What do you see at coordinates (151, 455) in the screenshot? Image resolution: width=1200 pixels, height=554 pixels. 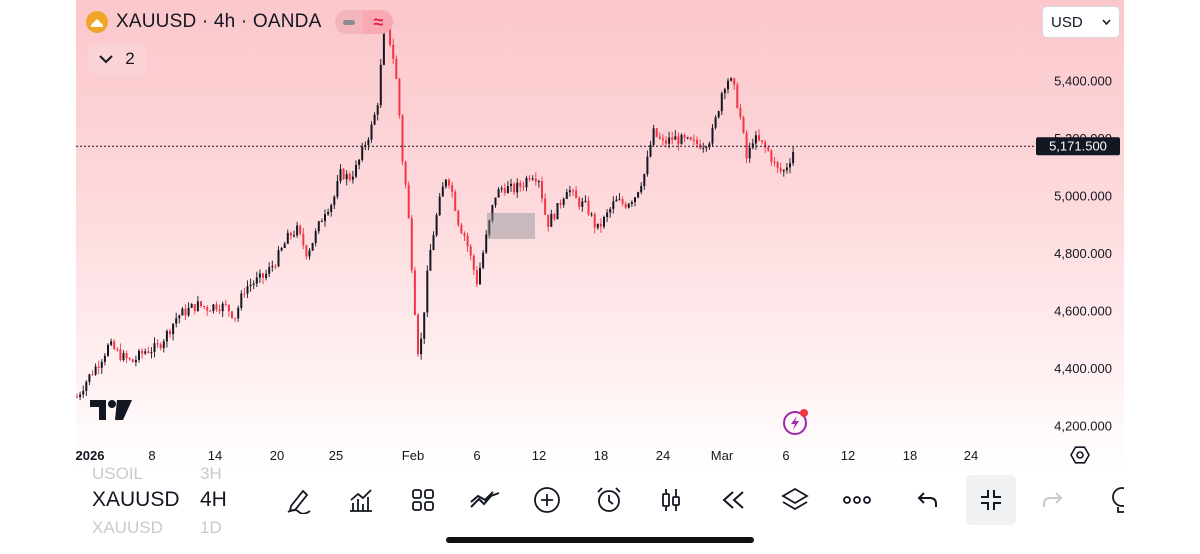 I see `time-tick-label: 8` at bounding box center [151, 455].